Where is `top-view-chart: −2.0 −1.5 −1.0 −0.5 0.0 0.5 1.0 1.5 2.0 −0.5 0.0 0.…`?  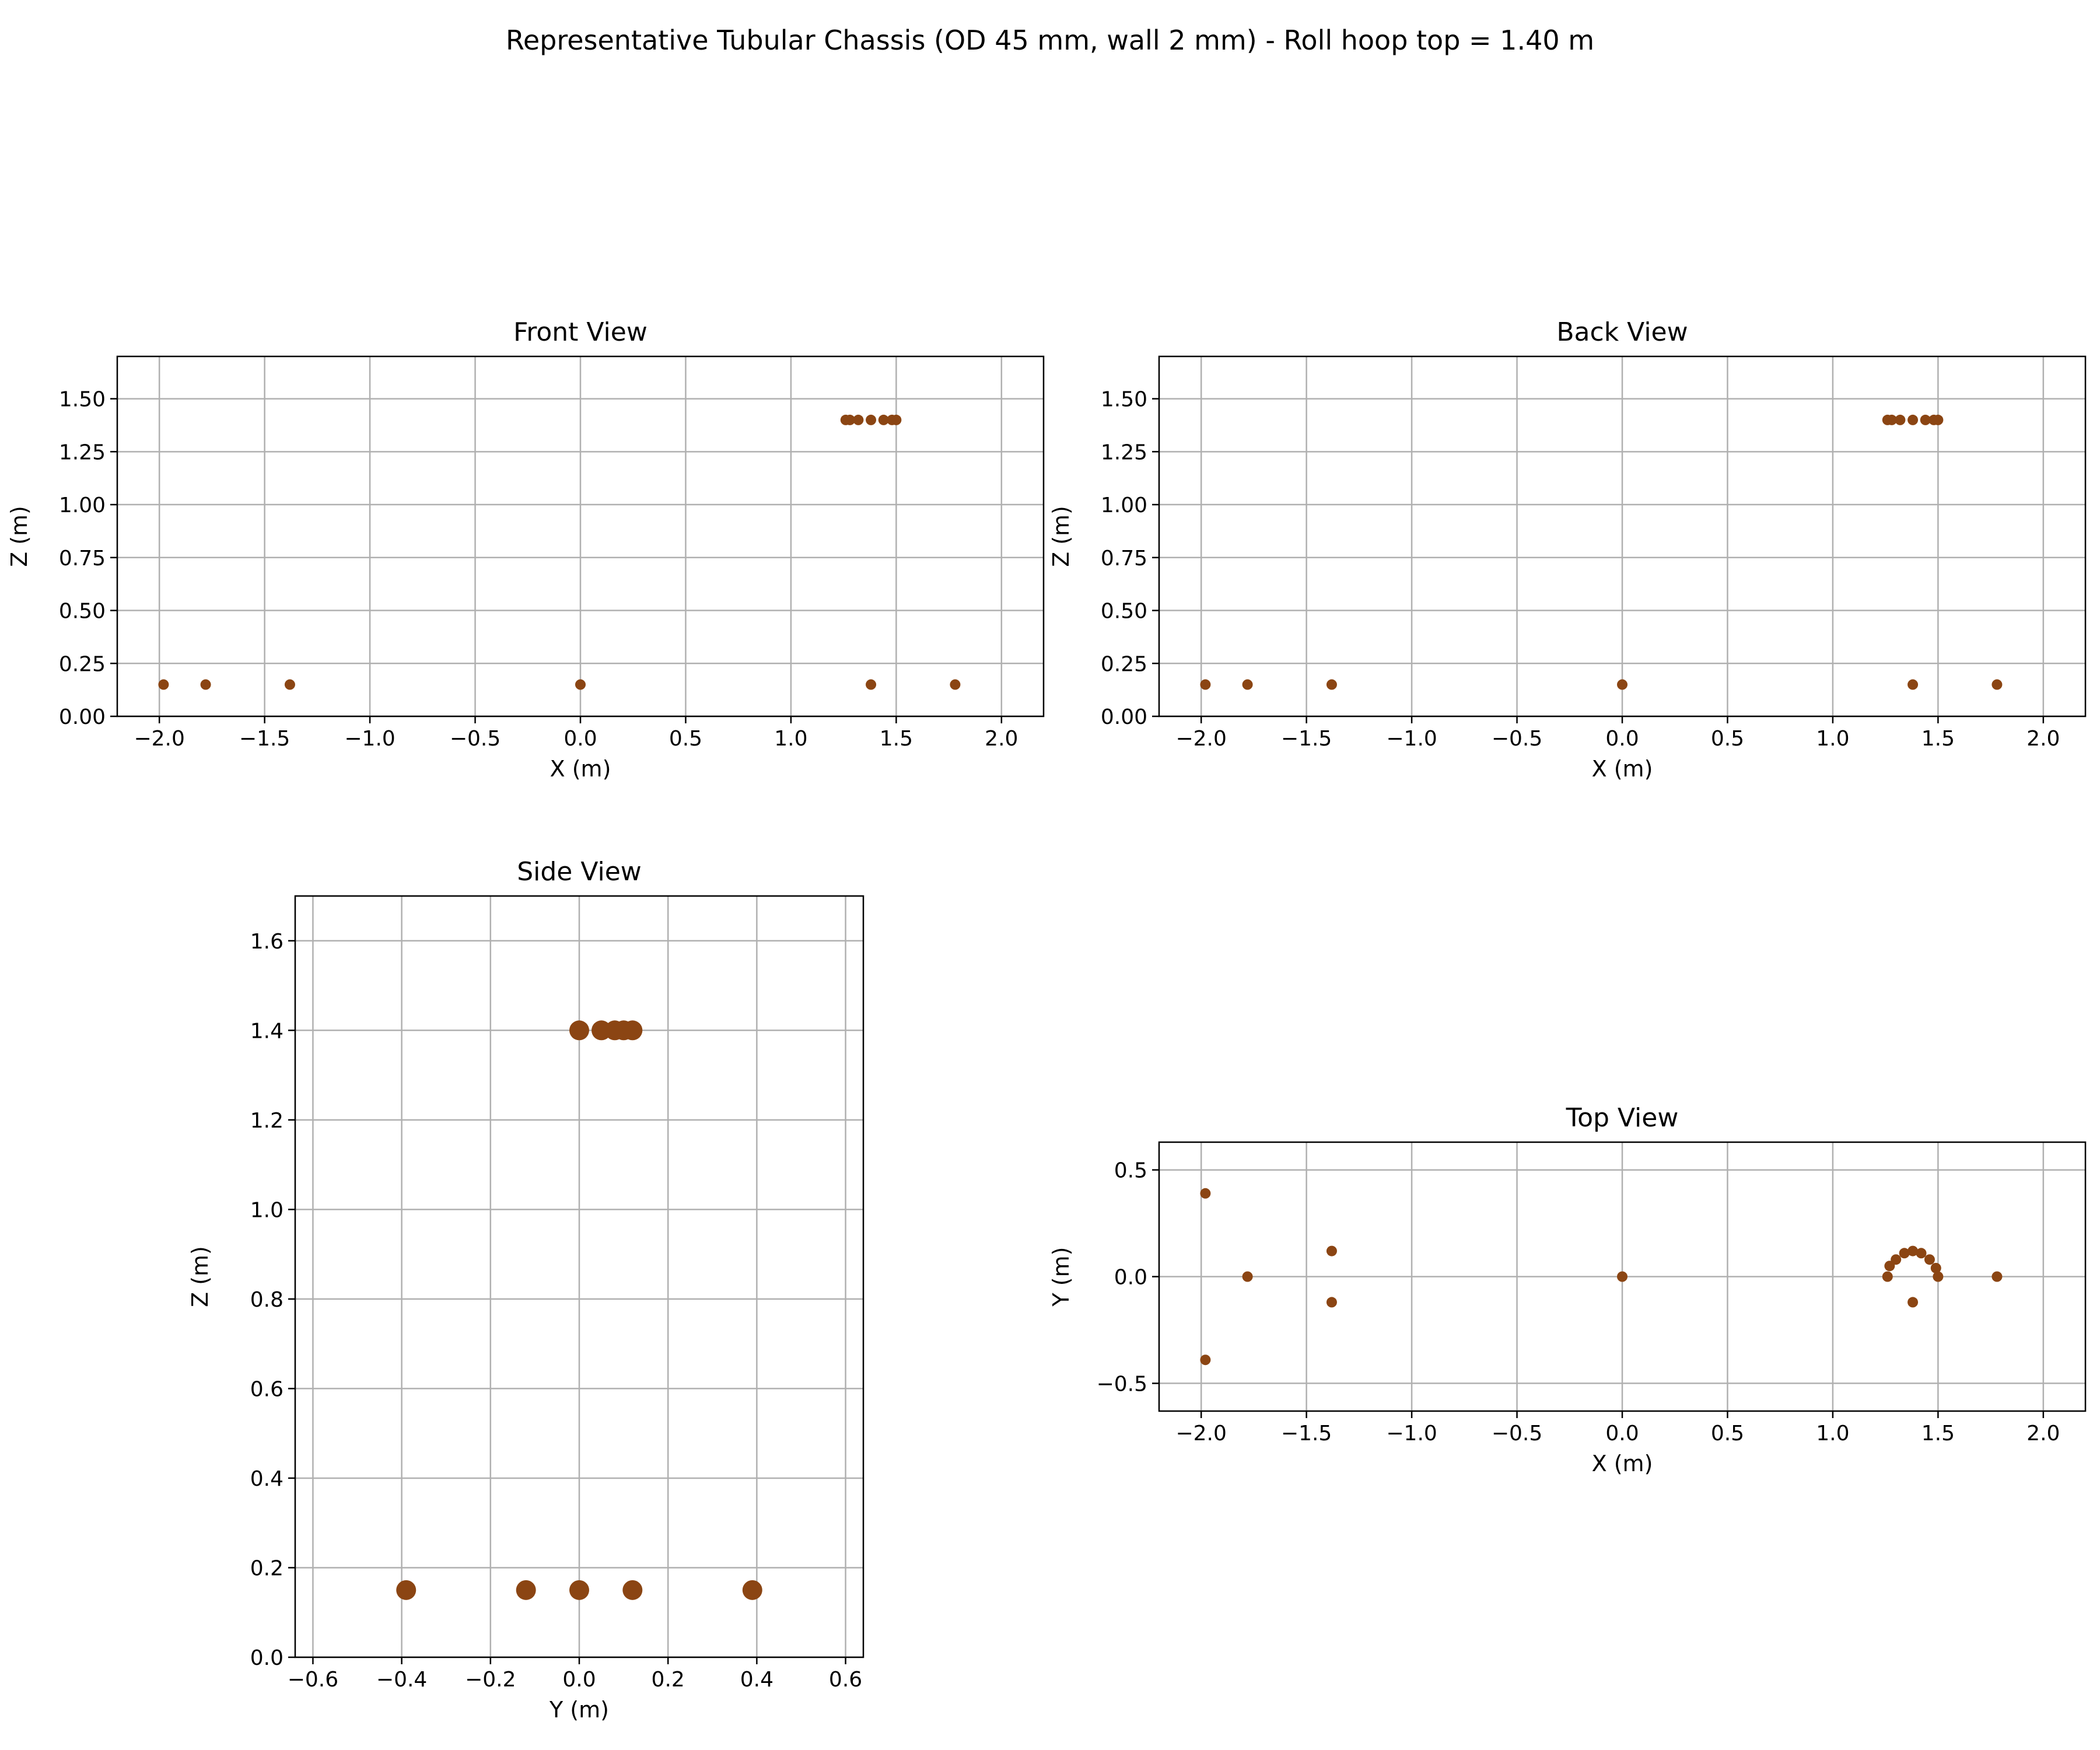 top-view-chart: −2.0 −1.5 −1.0 −0.5 0.0 0.5 1.0 1.5 2.0 −0.5 0.0 0.… is located at coordinates (1567, 1289).